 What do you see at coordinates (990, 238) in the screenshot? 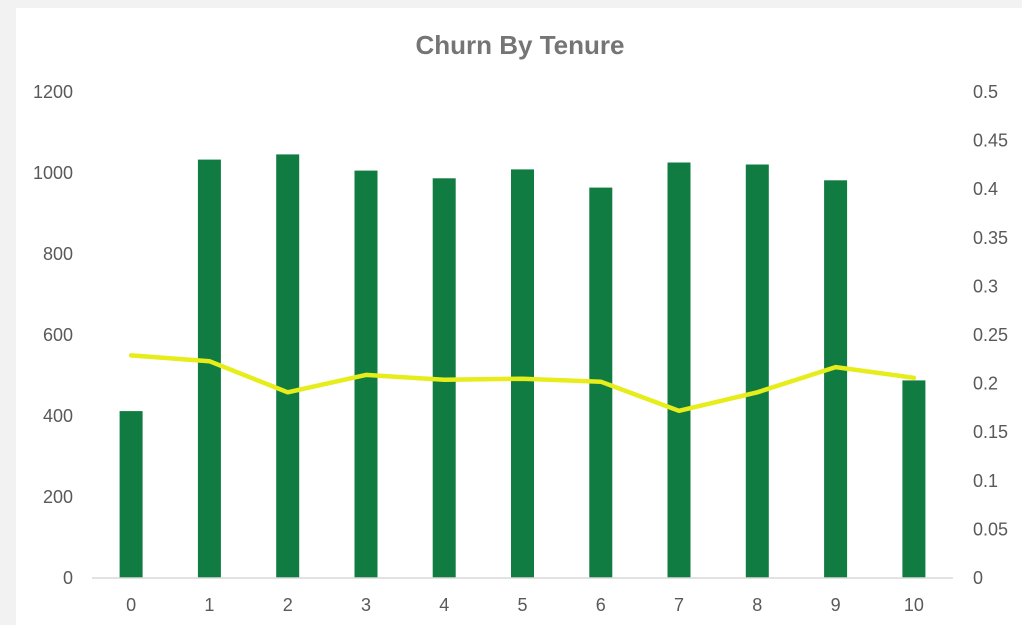
I see `y-right-tick-label: 0.35` at bounding box center [990, 238].